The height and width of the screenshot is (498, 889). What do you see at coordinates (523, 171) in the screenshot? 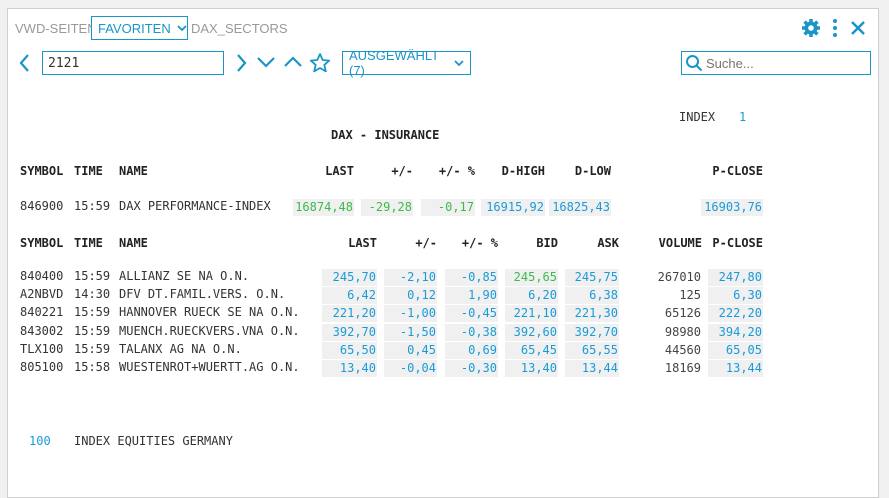
I see `column-header: D-HIGH` at bounding box center [523, 171].